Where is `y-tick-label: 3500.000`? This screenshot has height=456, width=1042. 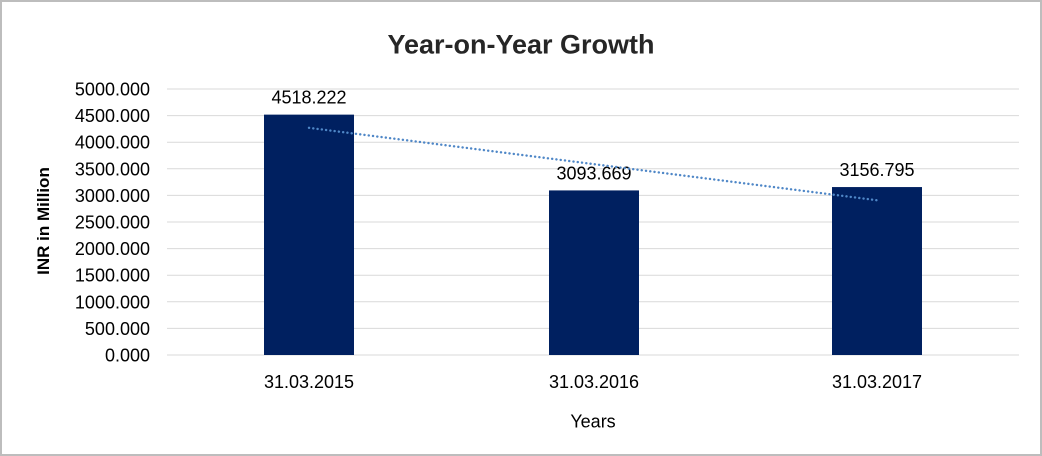 y-tick-label: 3500.000 is located at coordinates (112, 169).